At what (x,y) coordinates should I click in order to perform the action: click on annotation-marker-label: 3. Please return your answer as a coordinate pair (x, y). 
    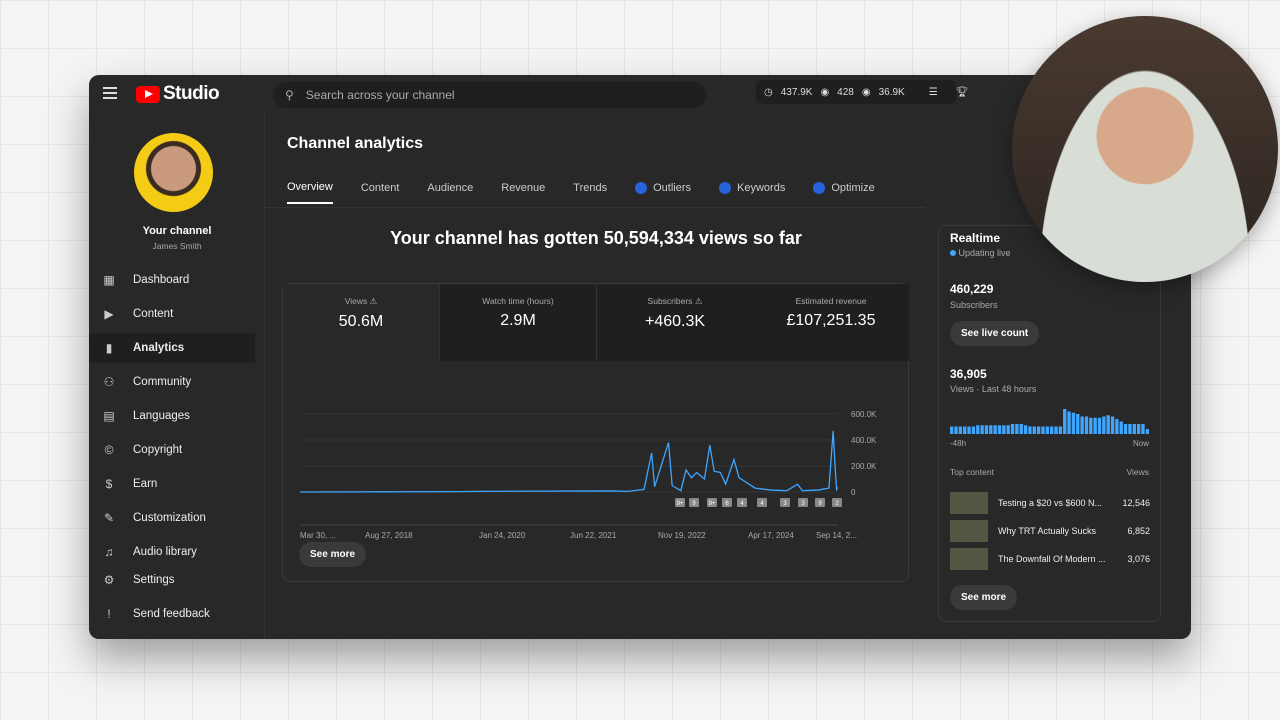
    Looking at the image, I should click on (785, 504).